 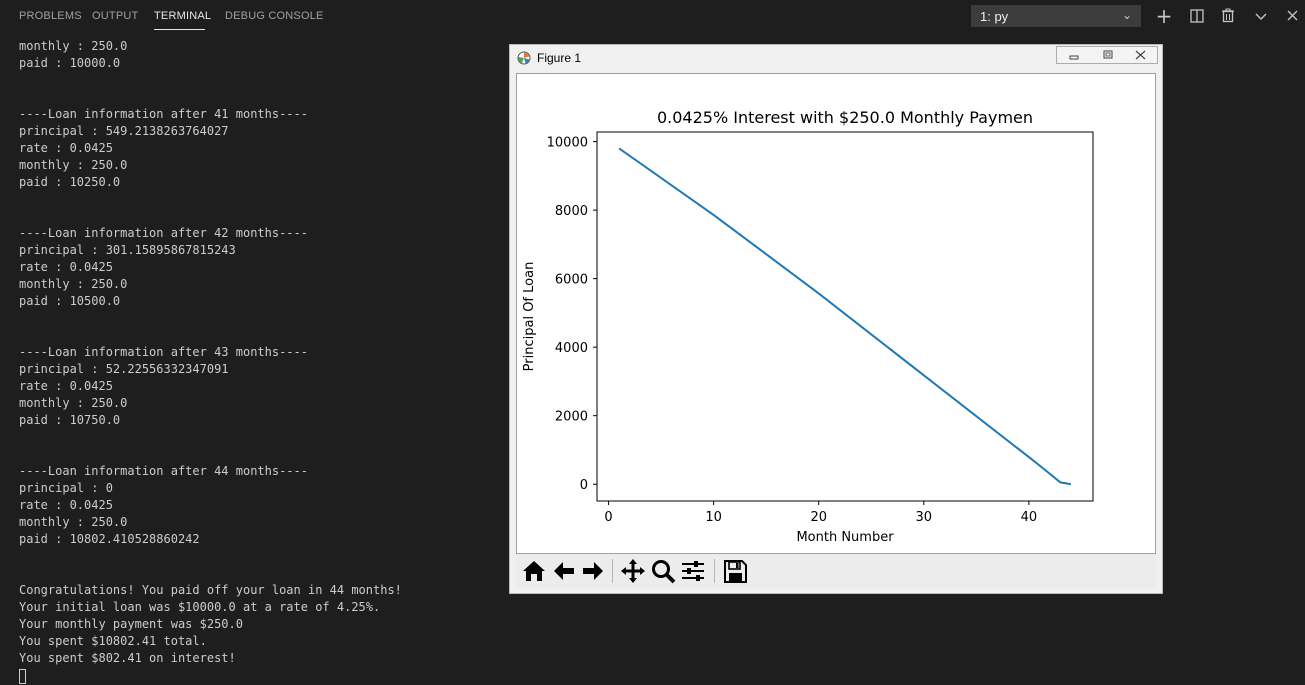 I want to click on window-controls, so click(x=1107, y=55).